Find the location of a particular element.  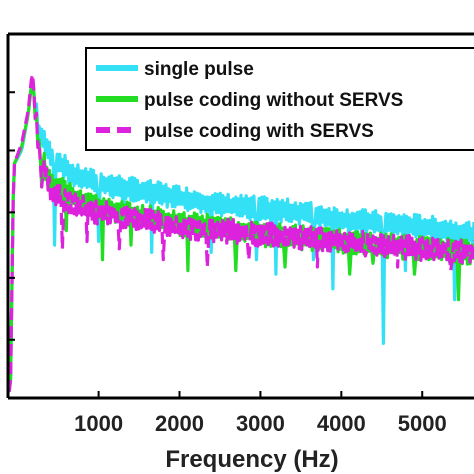

x-tick-label: 5000 is located at coordinates (422, 423).